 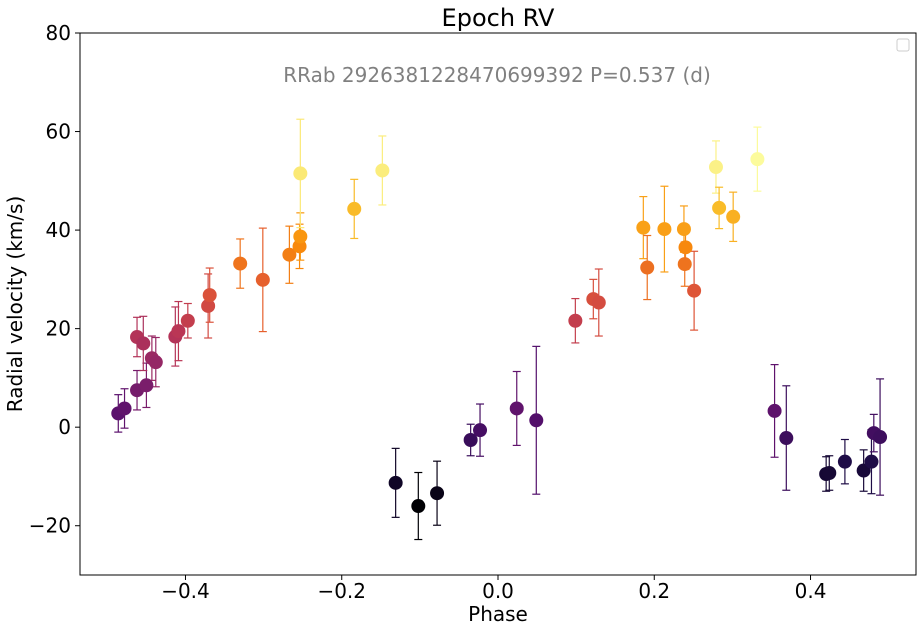 What do you see at coordinates (498, 18) in the screenshot?
I see `chart-title: Epoch RV` at bounding box center [498, 18].